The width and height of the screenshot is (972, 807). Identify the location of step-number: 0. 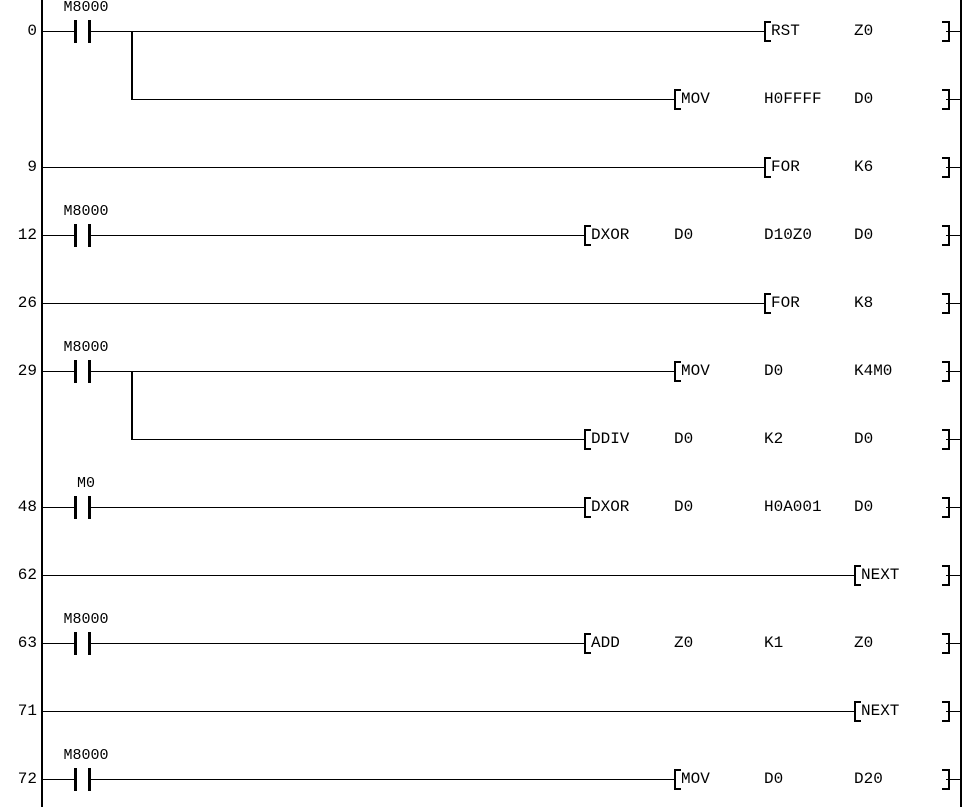
(32, 31).